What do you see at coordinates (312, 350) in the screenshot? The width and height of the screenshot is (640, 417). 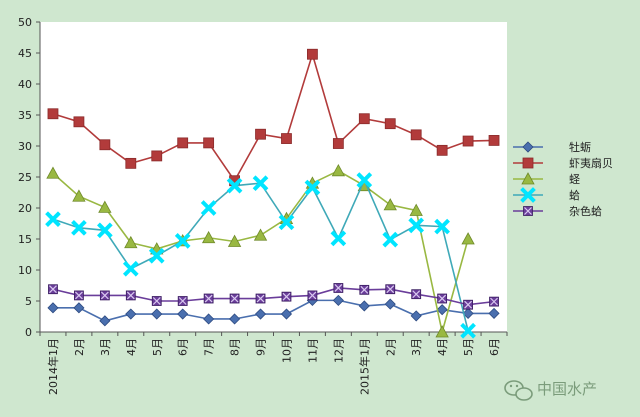 I see `x-tick-label: 11月` at bounding box center [312, 350].